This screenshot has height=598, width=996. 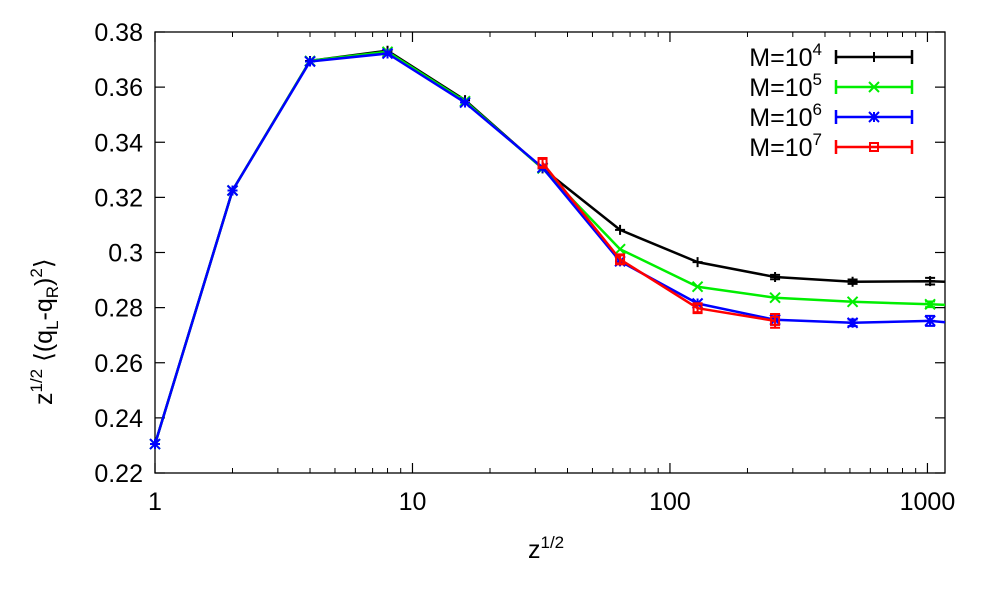 I want to click on legend-item-2: M=105, so click(x=831, y=86).